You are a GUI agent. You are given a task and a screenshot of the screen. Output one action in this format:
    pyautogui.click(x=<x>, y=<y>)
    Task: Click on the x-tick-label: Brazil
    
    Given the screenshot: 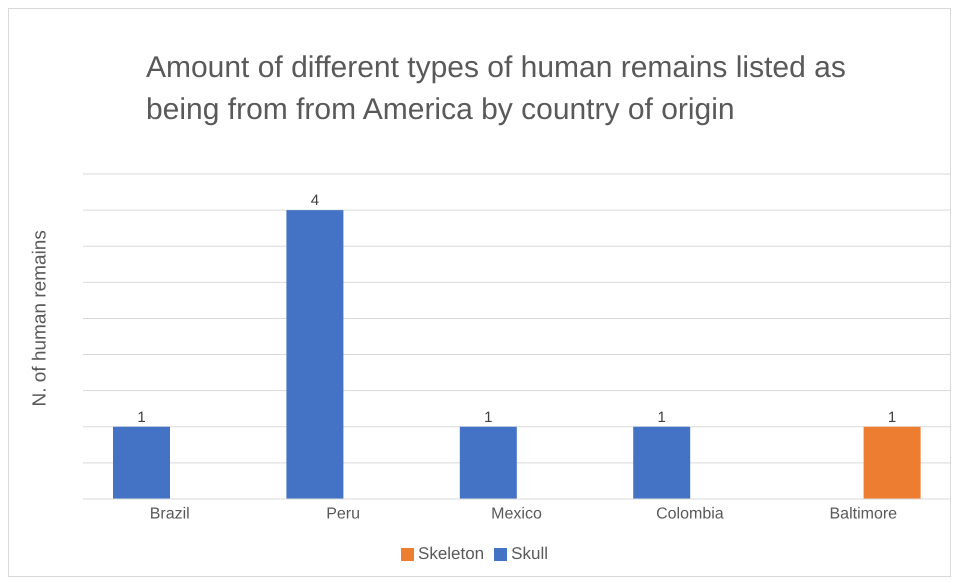 What is the action you would take?
    pyautogui.click(x=170, y=513)
    